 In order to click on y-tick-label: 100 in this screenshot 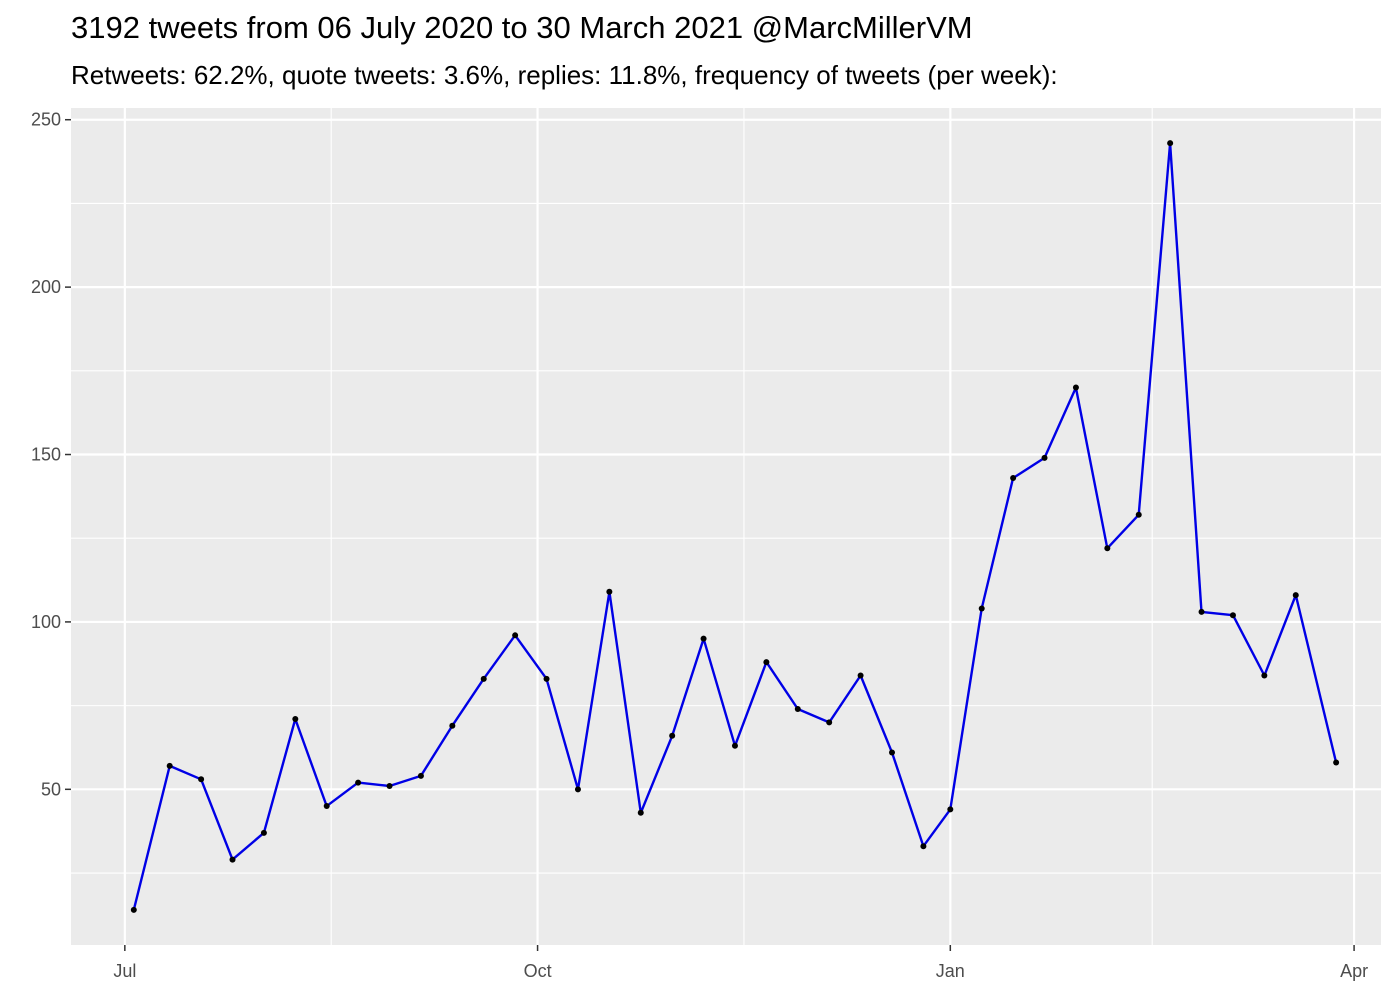, I will do `click(46, 622)`.